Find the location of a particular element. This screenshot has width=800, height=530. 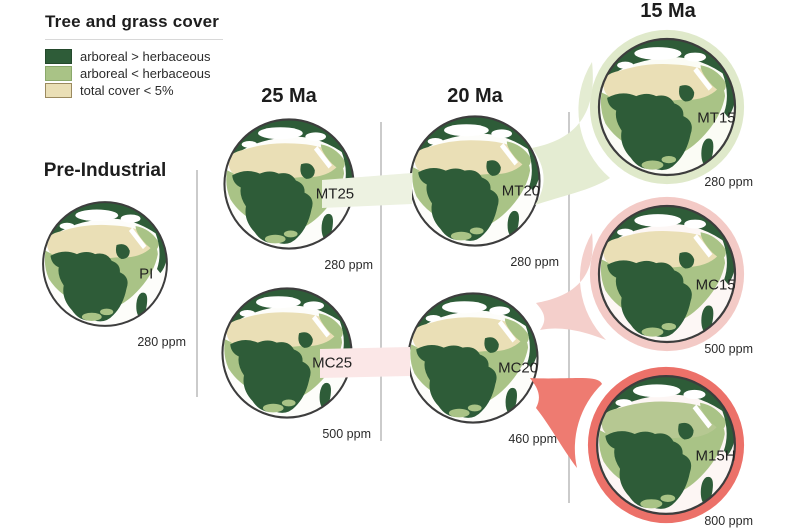

globe-mc20: MC20 460 ppm is located at coordinates (478, 365).